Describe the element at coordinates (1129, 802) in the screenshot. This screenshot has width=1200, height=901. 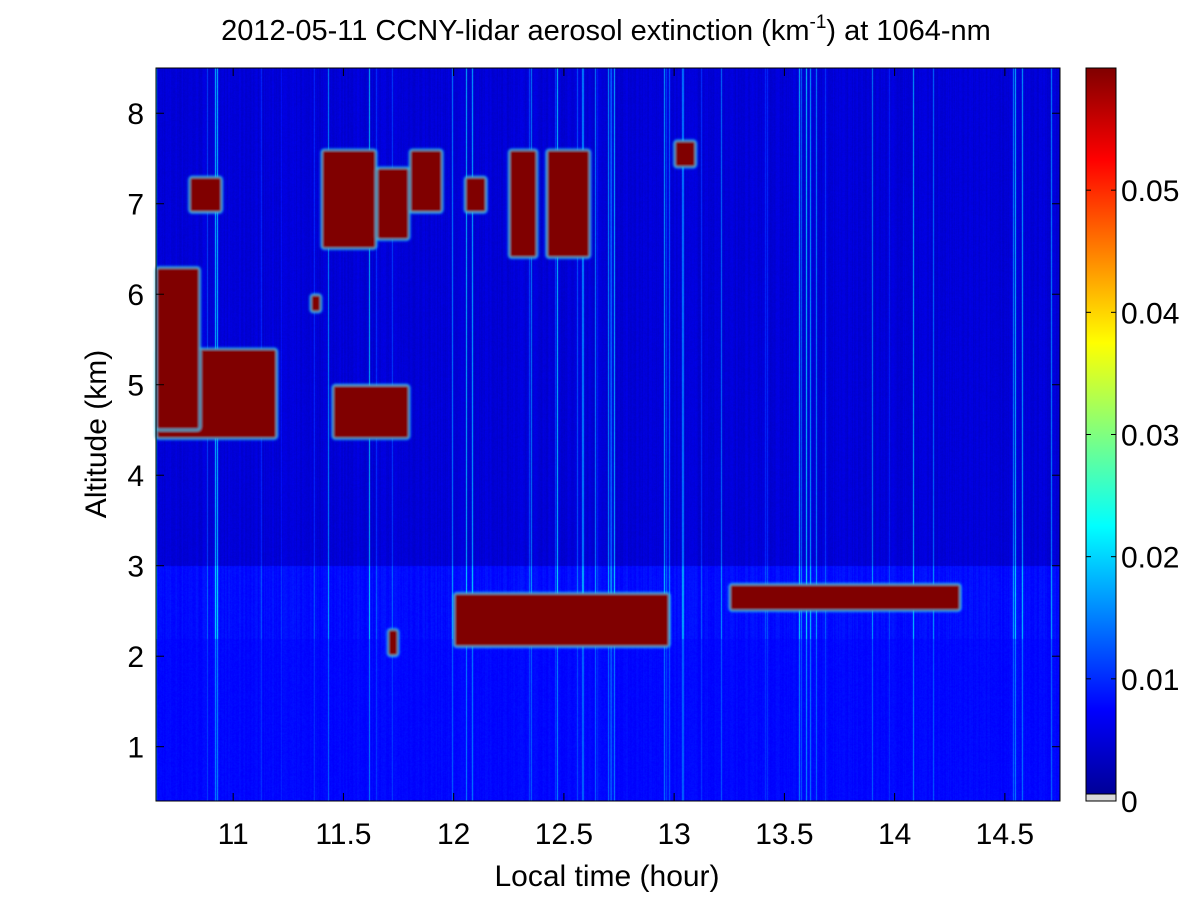
I see `colorbar-tick-label-0: 0` at that location.